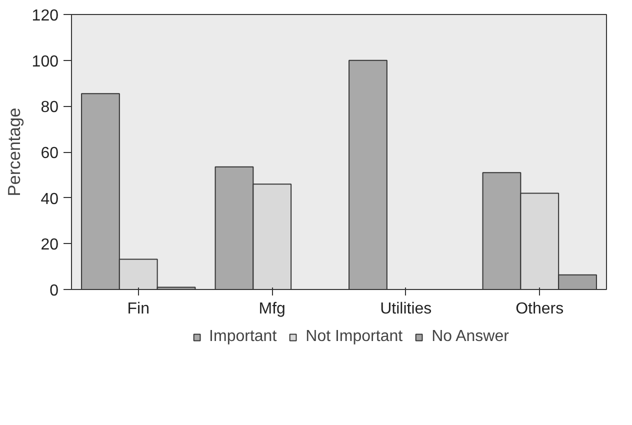 The image size is (632, 425). I want to click on x-tick-label: Utilities, so click(406, 309).